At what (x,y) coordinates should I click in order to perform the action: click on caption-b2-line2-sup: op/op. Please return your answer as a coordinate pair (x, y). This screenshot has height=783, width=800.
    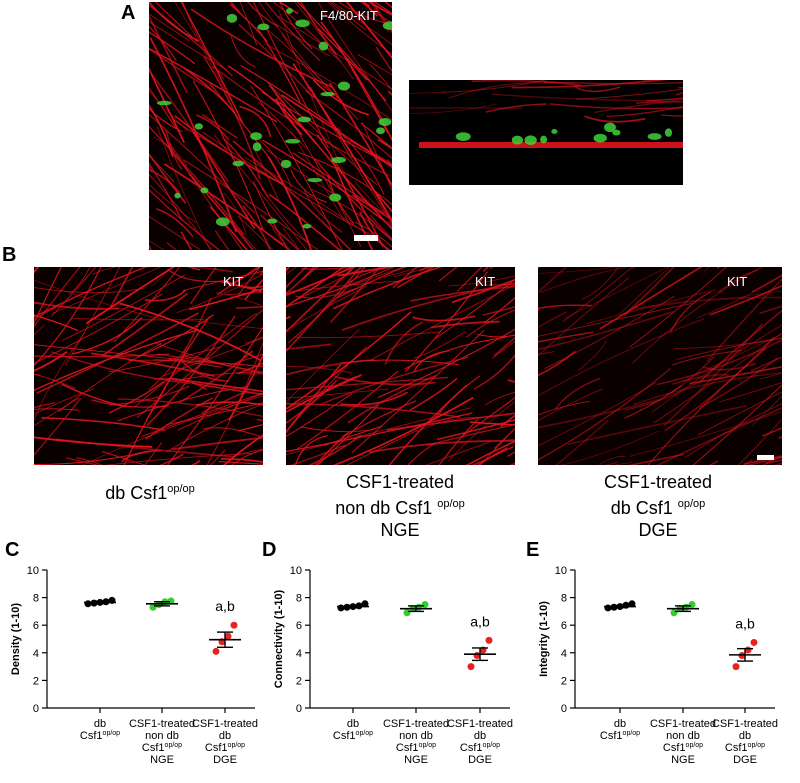
    Looking at the image, I should click on (451, 504).